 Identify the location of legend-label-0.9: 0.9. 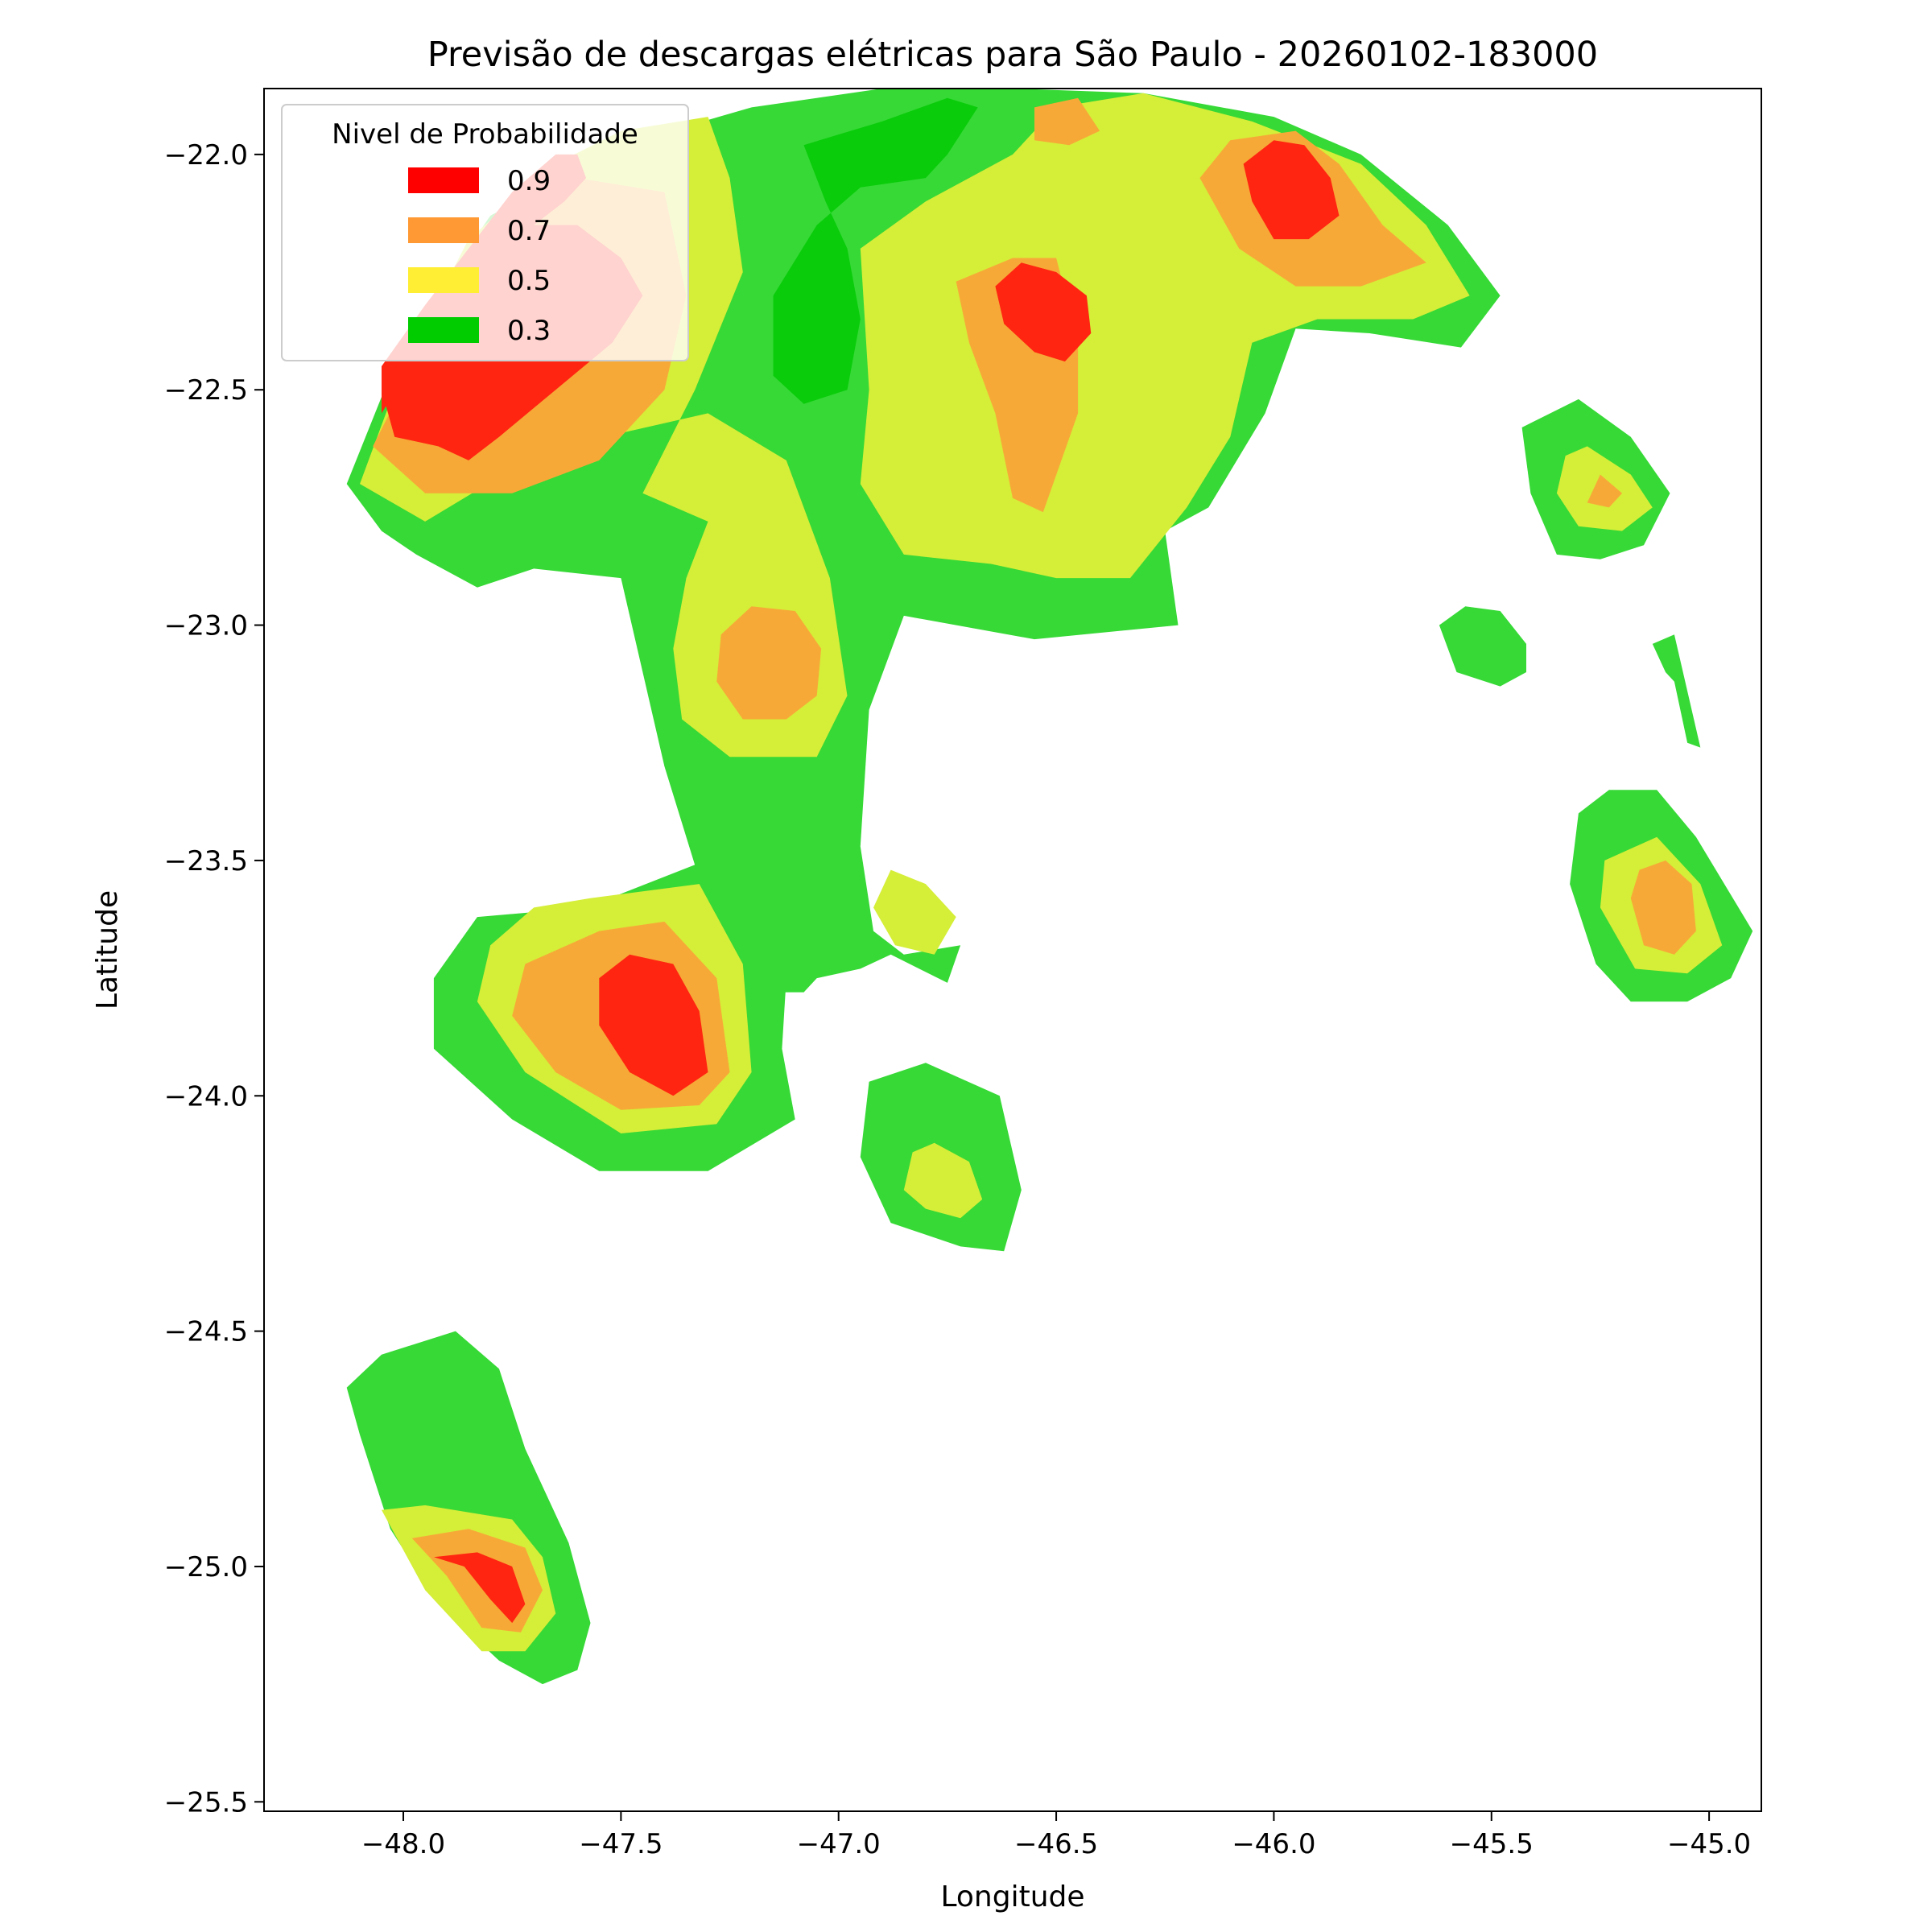
(529, 181).